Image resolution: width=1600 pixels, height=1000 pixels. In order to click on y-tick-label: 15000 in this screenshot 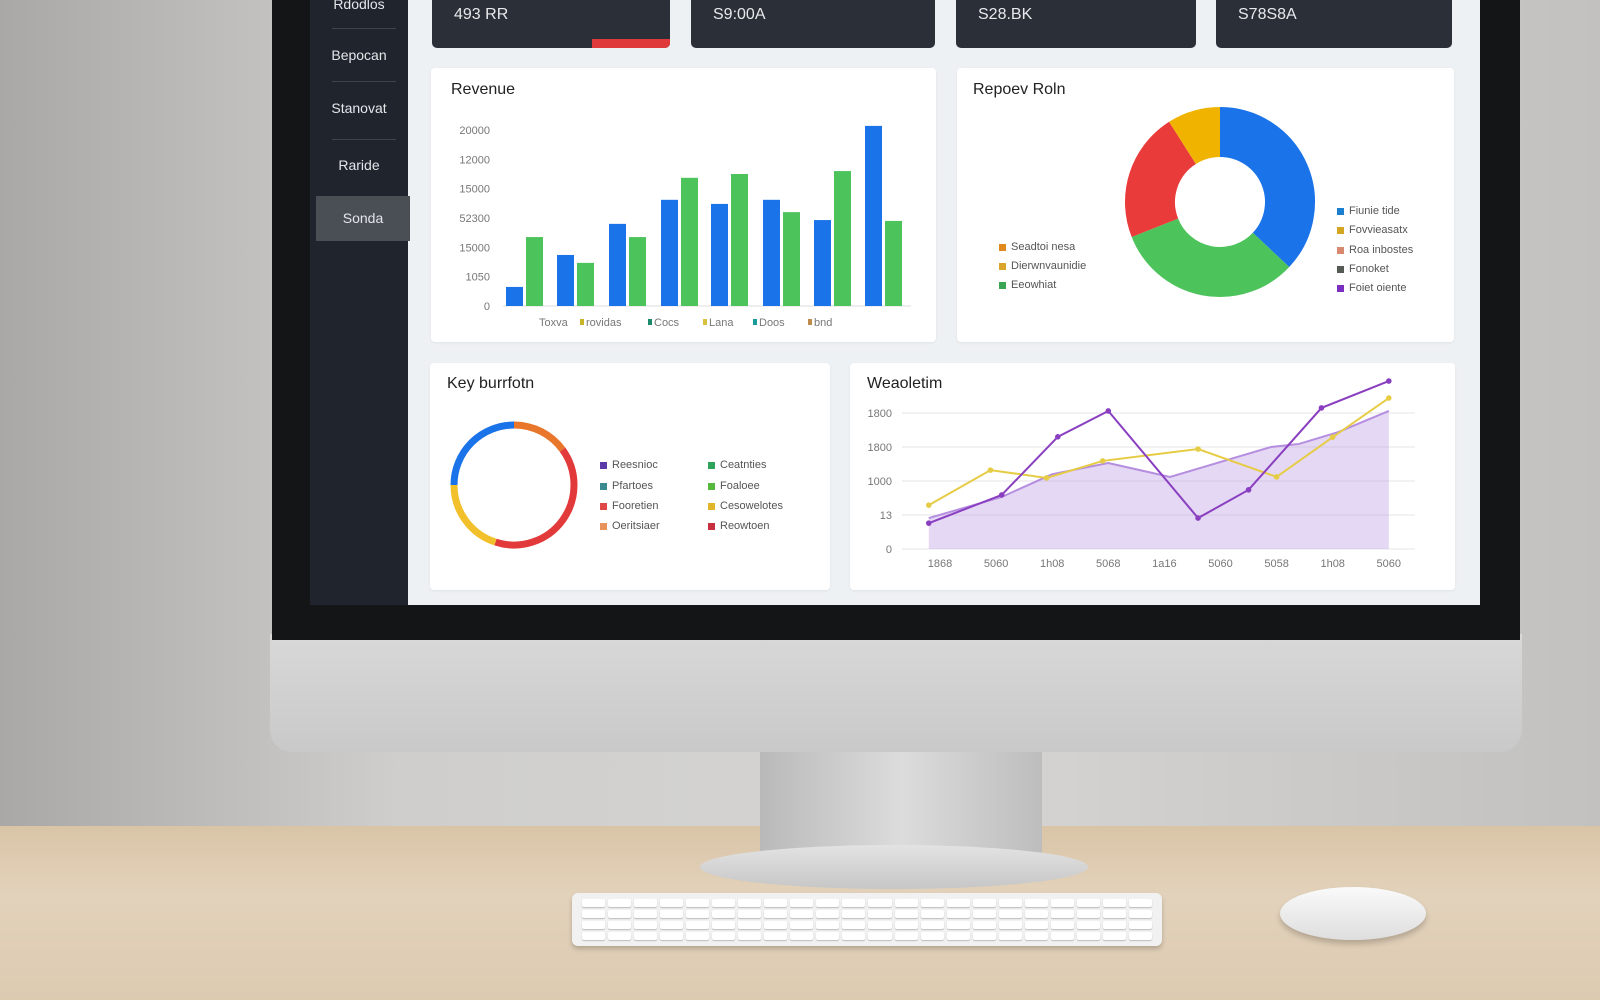, I will do `click(474, 248)`.